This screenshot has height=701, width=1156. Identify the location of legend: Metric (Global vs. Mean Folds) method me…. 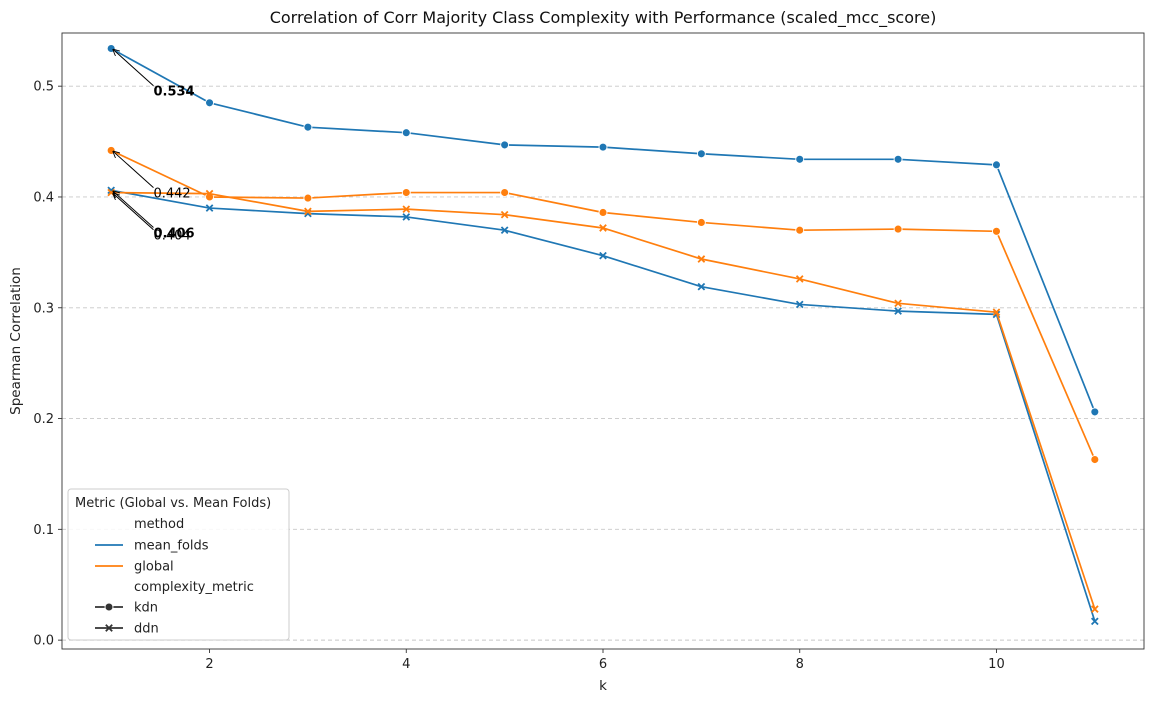
(178, 564).